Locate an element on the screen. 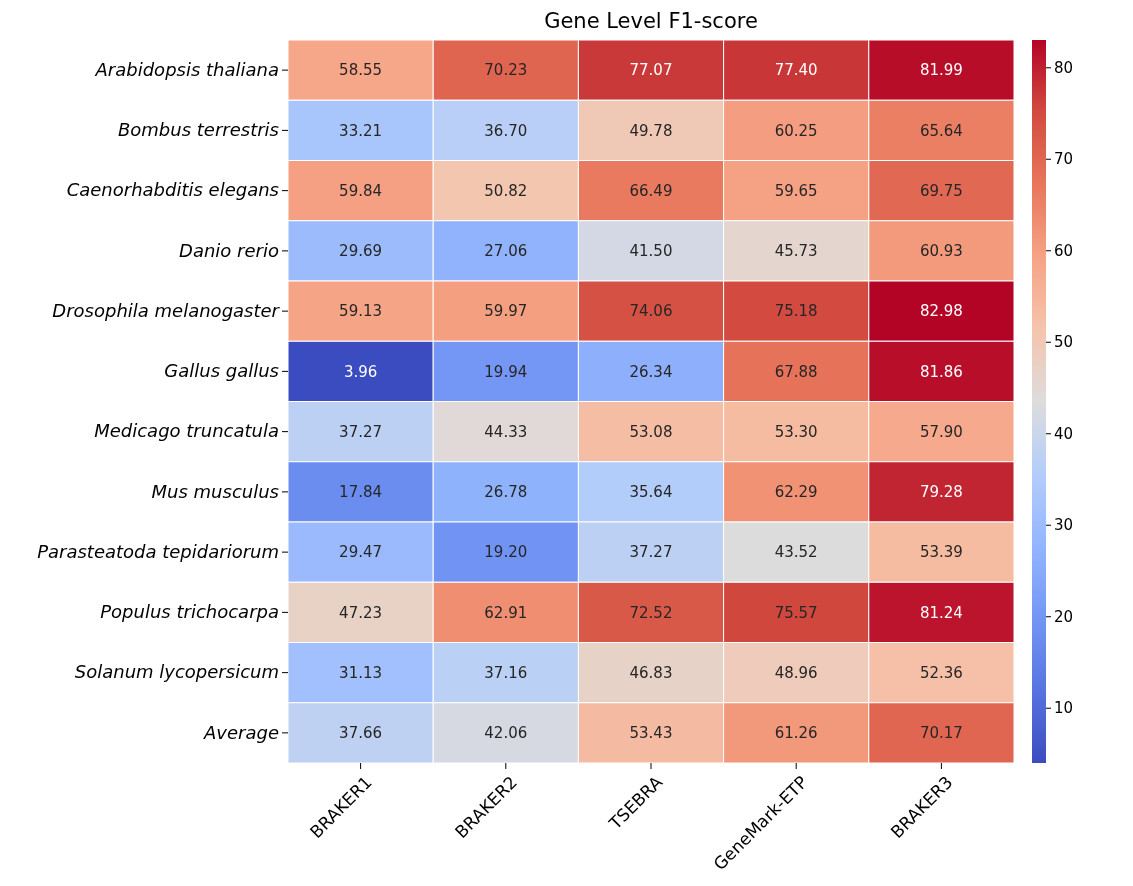 This screenshot has width=1133, height=886. data-label: 81.86 is located at coordinates (941, 371).